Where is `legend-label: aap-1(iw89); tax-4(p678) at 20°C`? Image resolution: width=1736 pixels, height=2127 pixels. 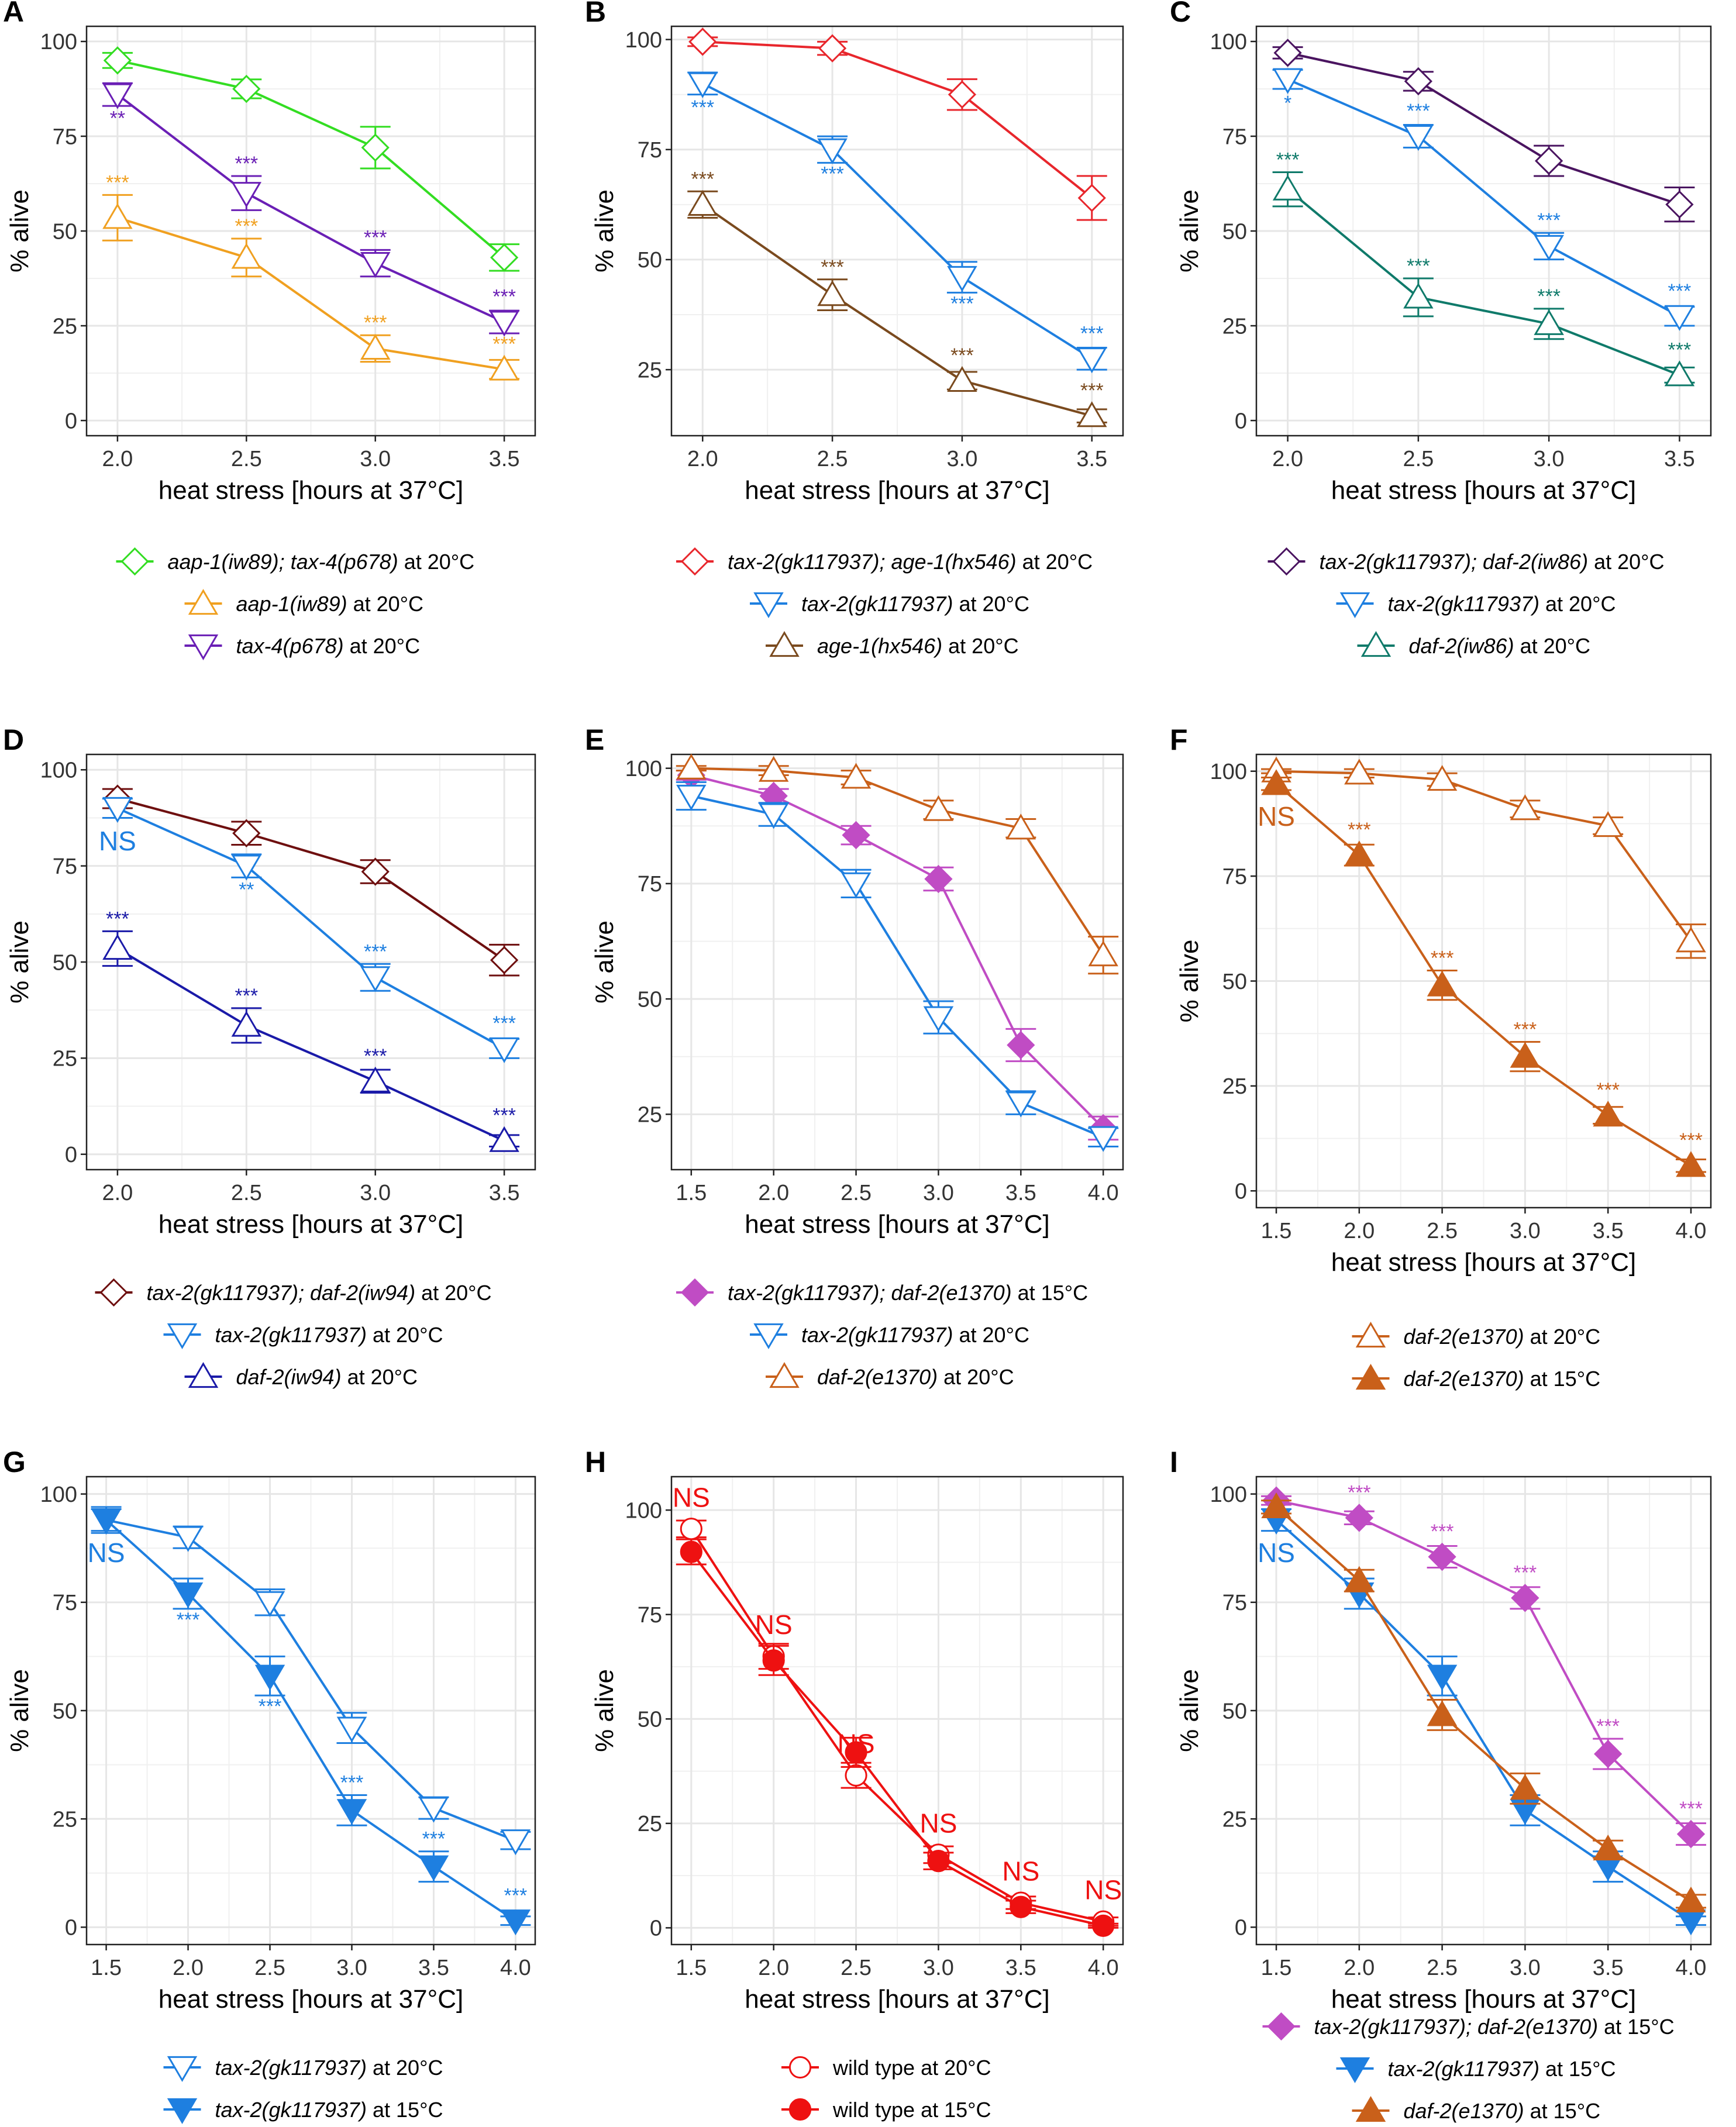 legend-label: aap-1(iw89); tax-4(p678) at 20°C is located at coordinates (321, 562).